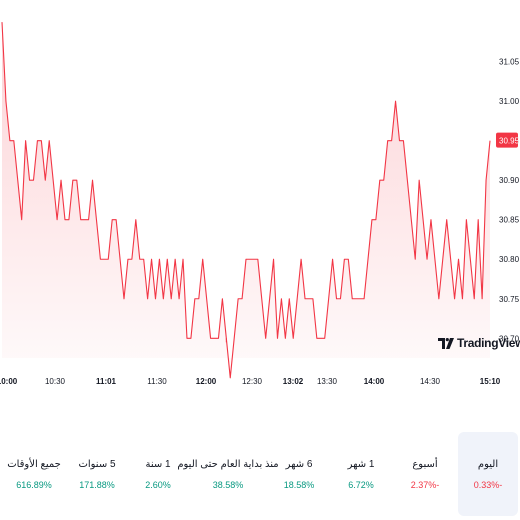 This screenshot has width=520, height=520. I want to click on y-tick-label: 31.05, so click(509, 62).